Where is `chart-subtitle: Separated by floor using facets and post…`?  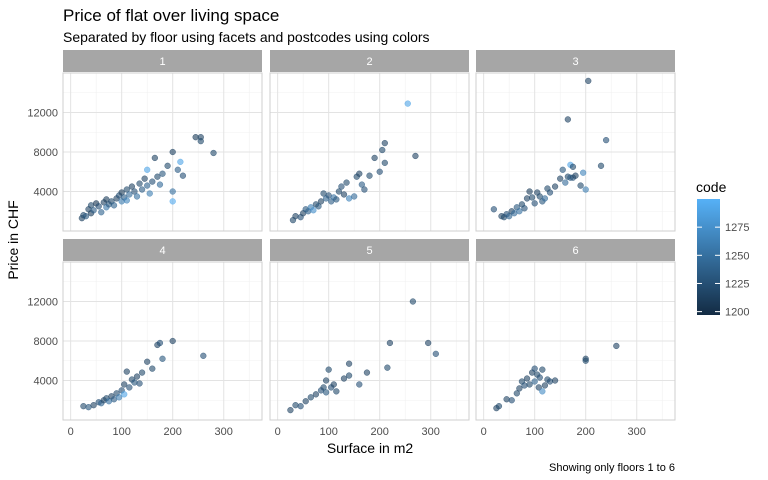 chart-subtitle: Separated by floor using facets and post… is located at coordinates (246, 37).